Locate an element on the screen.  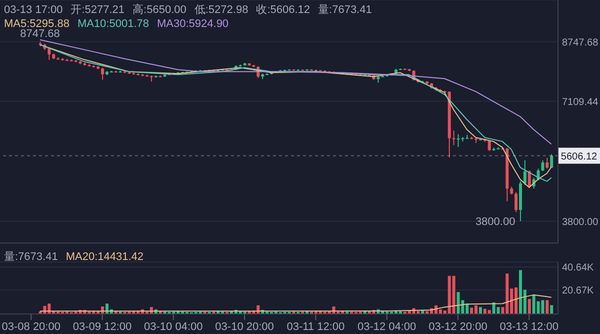
x-tick-label: 03-11 12:00 is located at coordinates (315, 326).